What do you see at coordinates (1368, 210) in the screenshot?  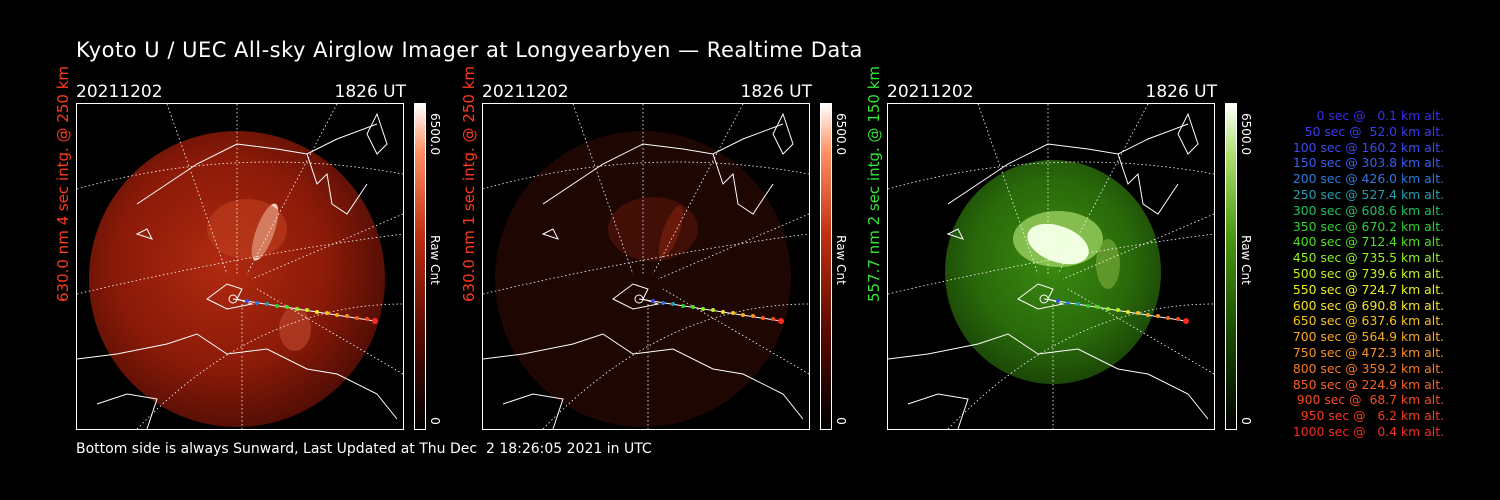 I see `legend-entry: 300 sec @ 608.6 km alt.` at bounding box center [1368, 210].